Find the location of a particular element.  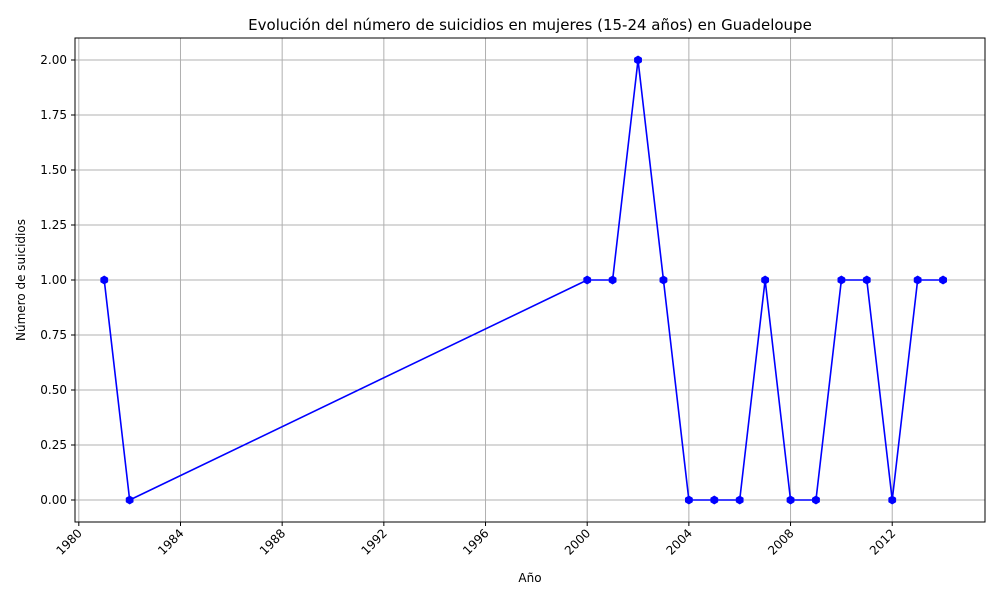

y-tick-label: 0.75 is located at coordinates (53, 335).